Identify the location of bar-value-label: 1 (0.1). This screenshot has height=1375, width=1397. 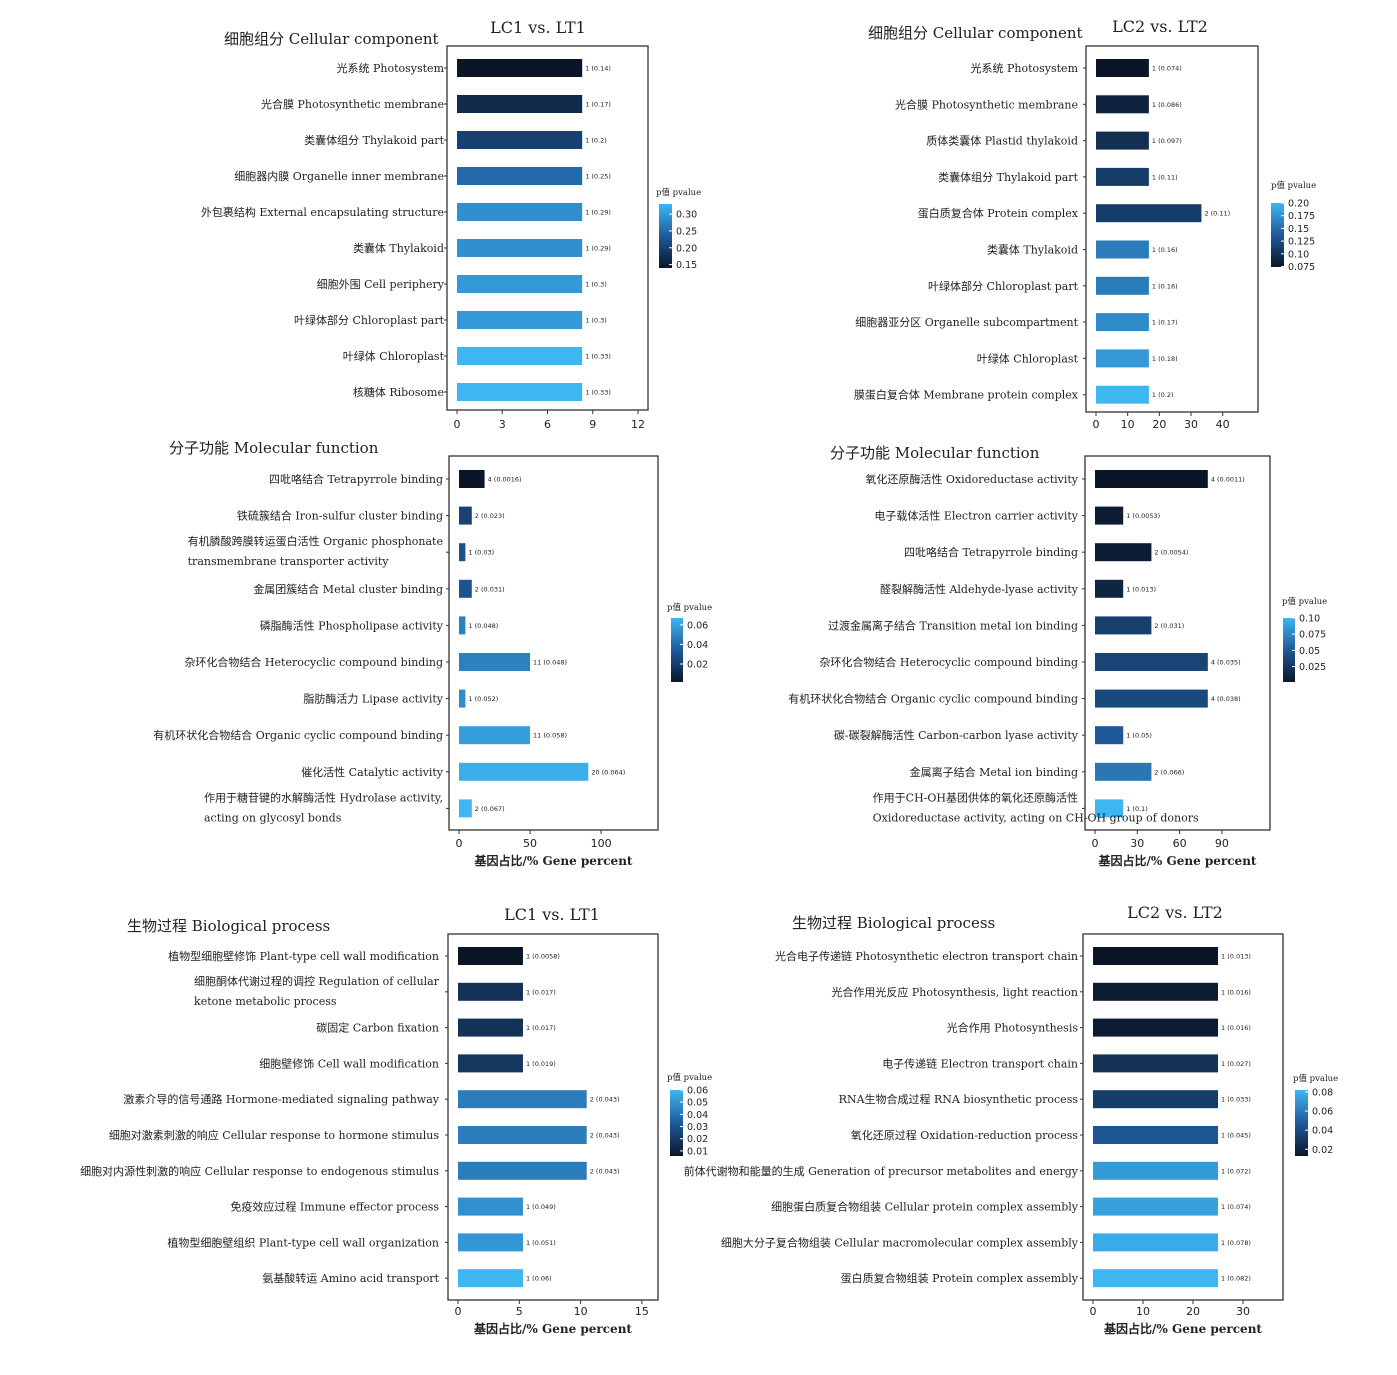
(1137, 809).